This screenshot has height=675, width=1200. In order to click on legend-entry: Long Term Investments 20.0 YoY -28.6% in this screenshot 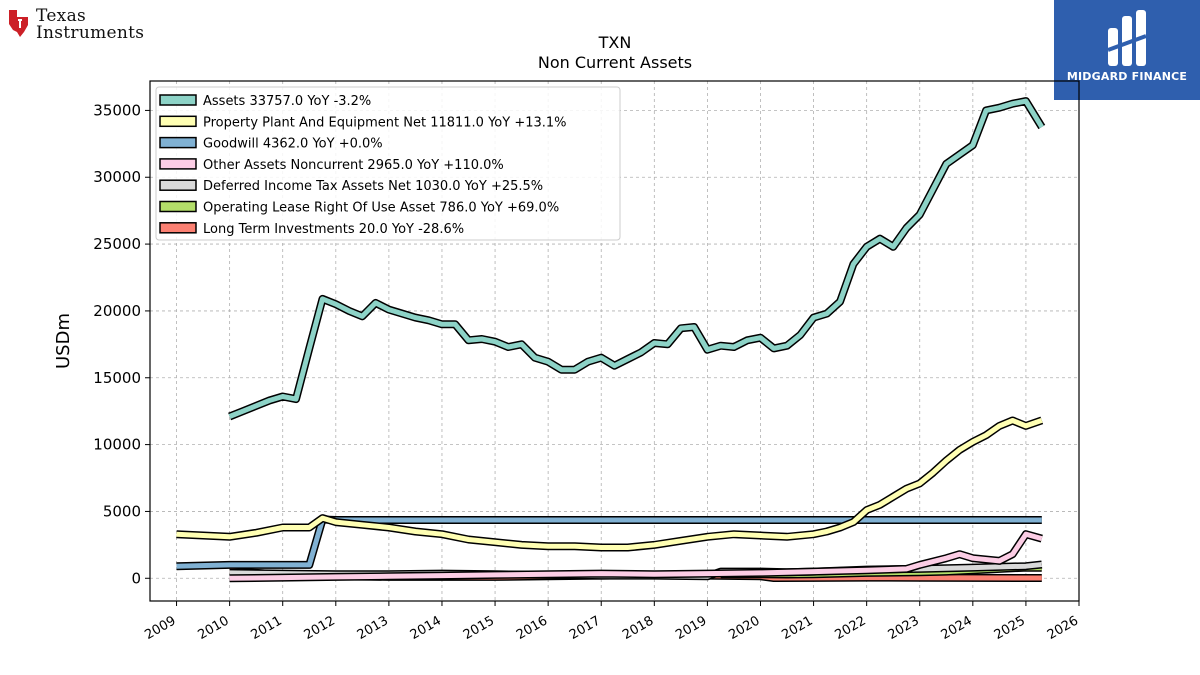, I will do `click(333, 229)`.